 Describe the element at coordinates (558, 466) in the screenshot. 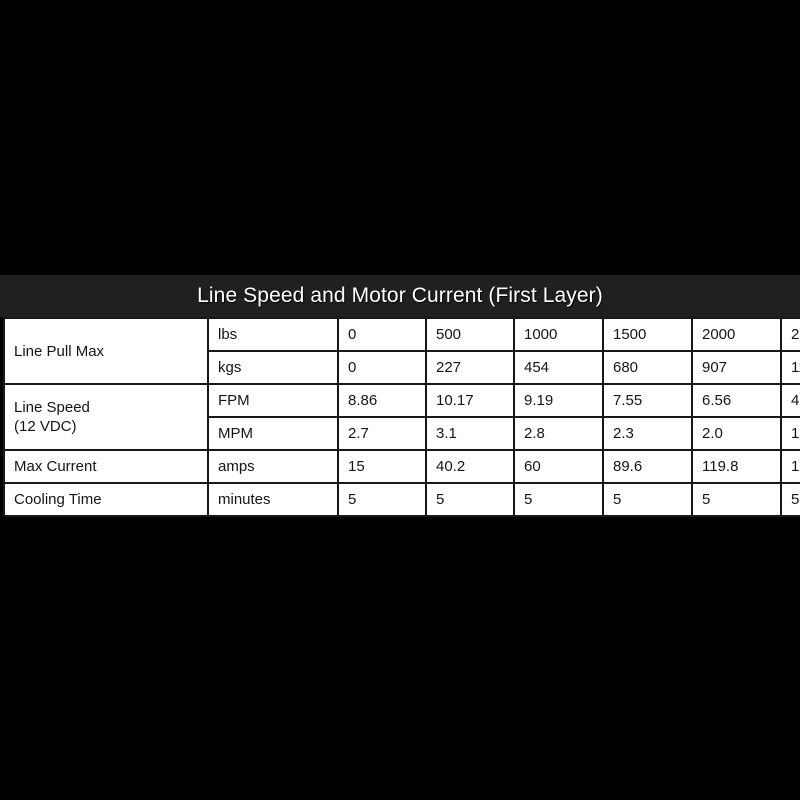

I see `cell-amps-2: 60` at that location.